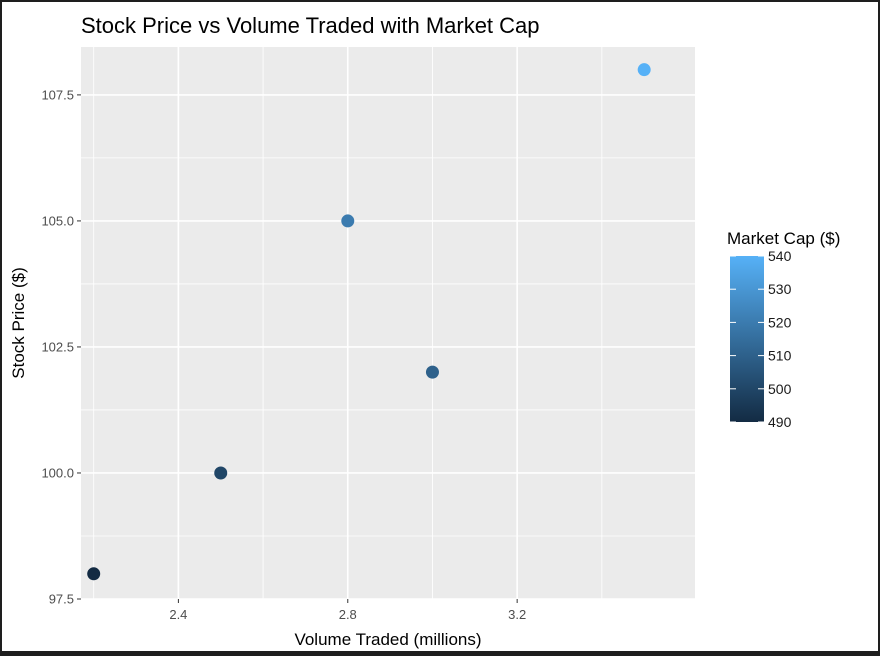 The image size is (880, 656). Describe the element at coordinates (61, 599) in the screenshot. I see `y-tick-label: 97.5` at that location.